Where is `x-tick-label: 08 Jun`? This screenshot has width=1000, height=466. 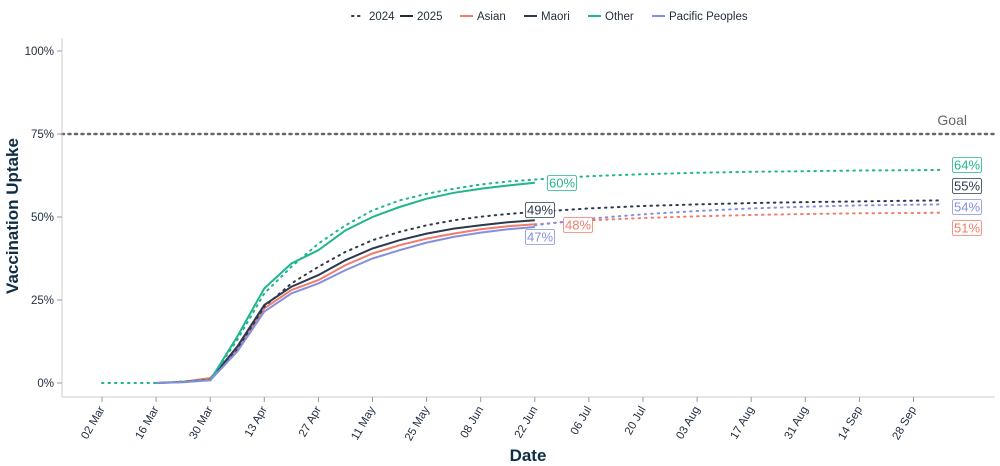
x-tick-label: 08 Jun is located at coordinates (473, 423).